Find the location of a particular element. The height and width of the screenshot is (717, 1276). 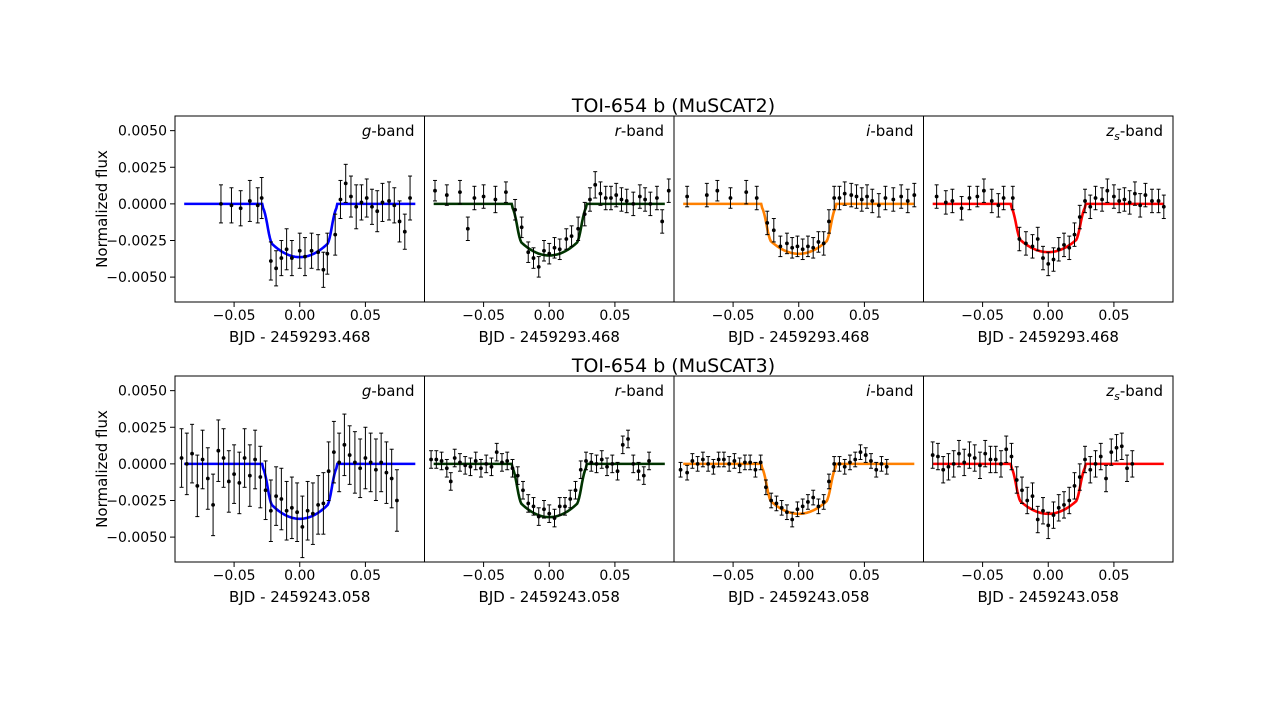

y-axis-label: Normalized flux is located at coordinates (102, 469).